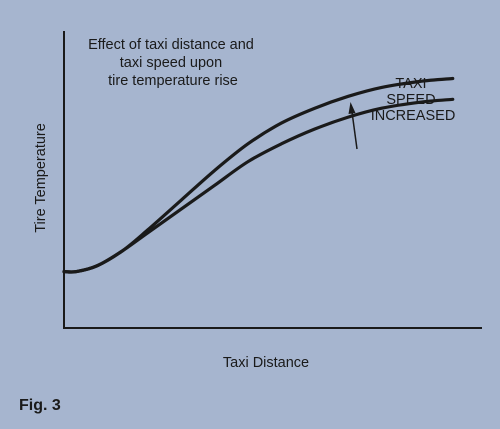 This screenshot has height=429, width=500. I want to click on annotation-arrow-shaft, so click(354, 130).